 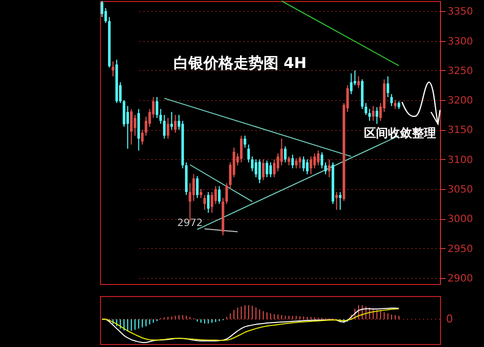 I want to click on y-tick-label: 3250, so click(x=460, y=71).